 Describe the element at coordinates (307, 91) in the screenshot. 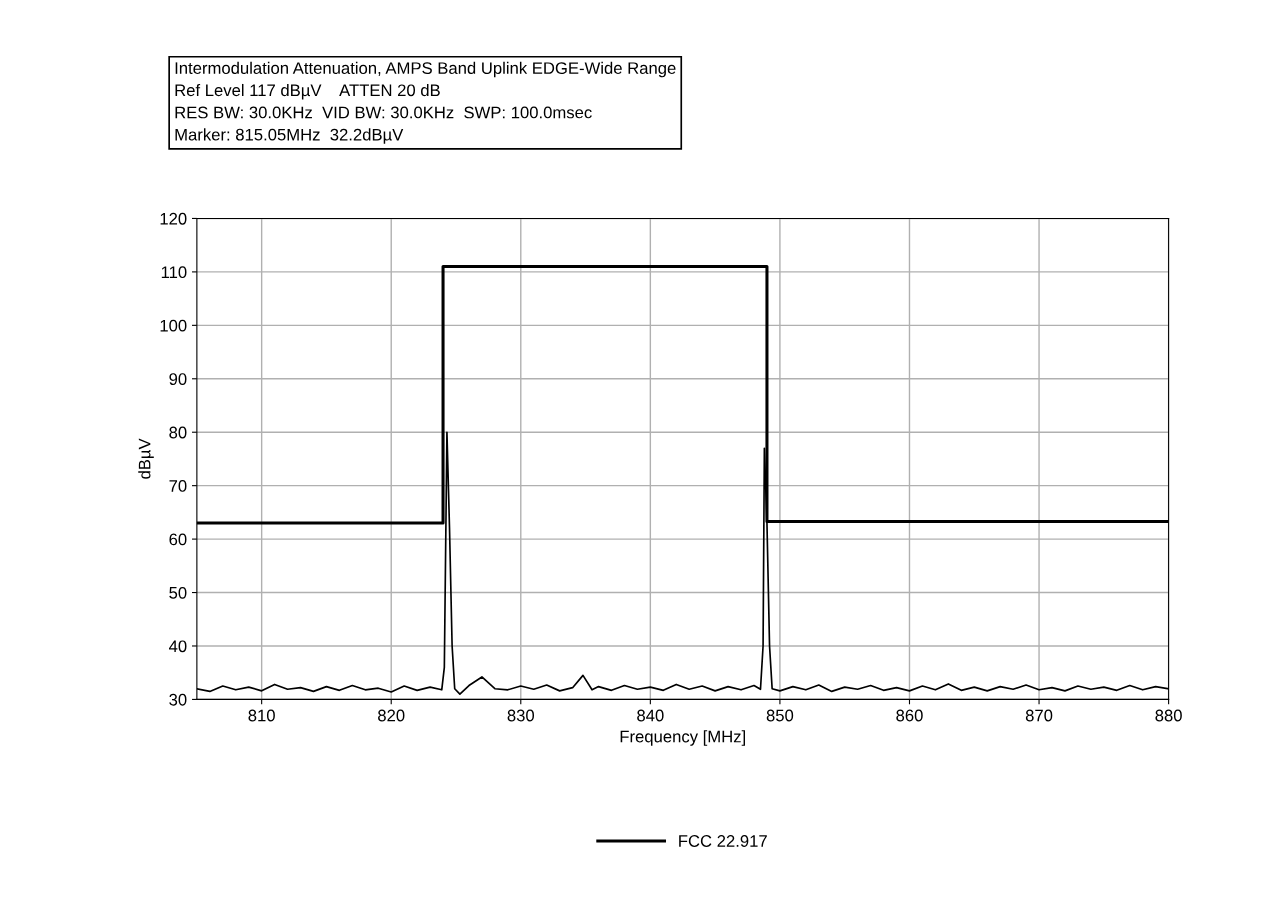

I see `text: Ref Level 117 dBµV ATTEN 20 dB` at that location.